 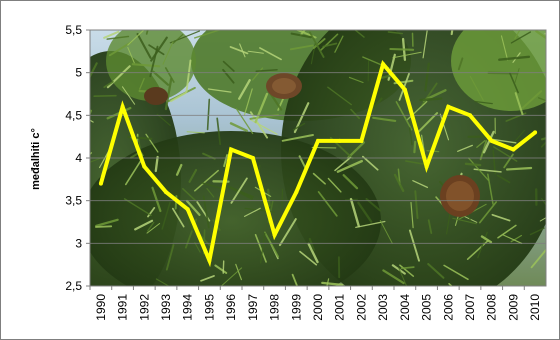 I want to click on x-tick-label: 2000, so click(x=318, y=307).